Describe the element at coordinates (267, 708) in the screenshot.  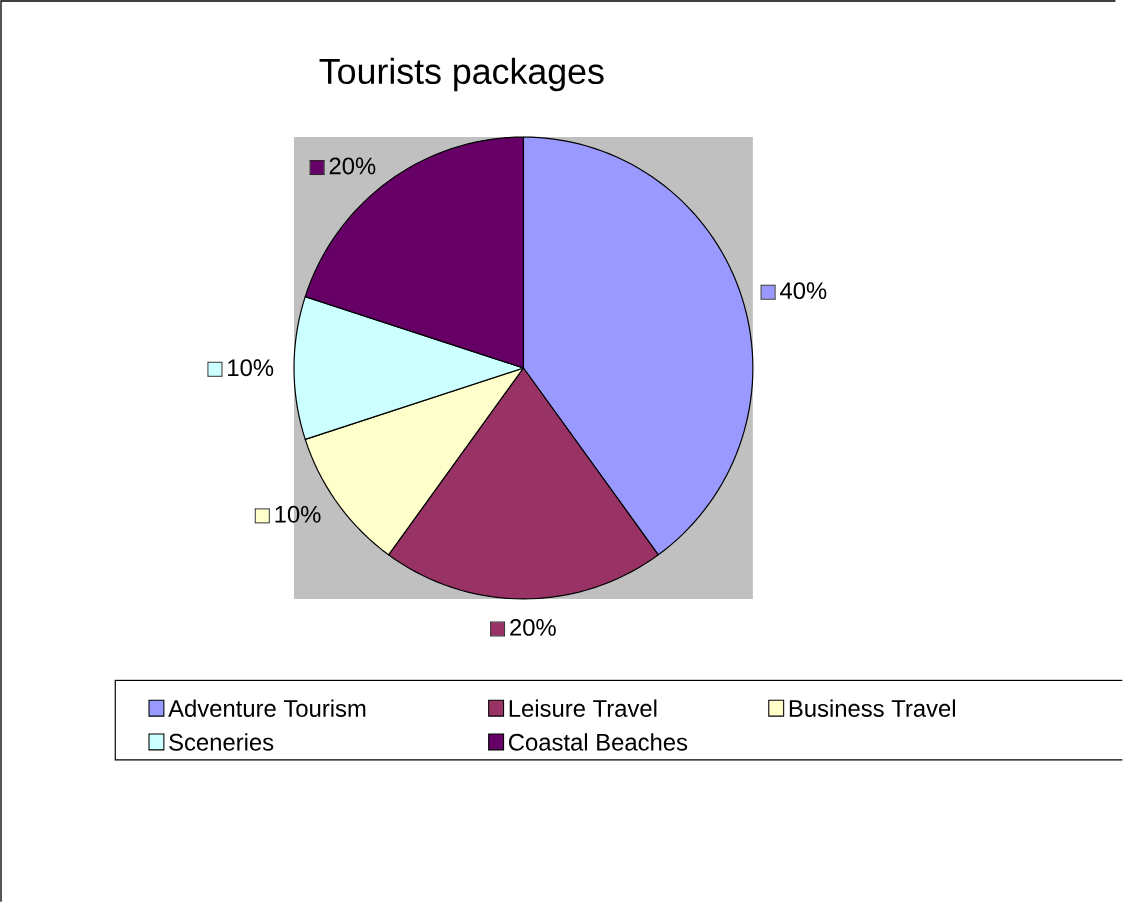
I see `legend-label: Adventure Tourism` at that location.